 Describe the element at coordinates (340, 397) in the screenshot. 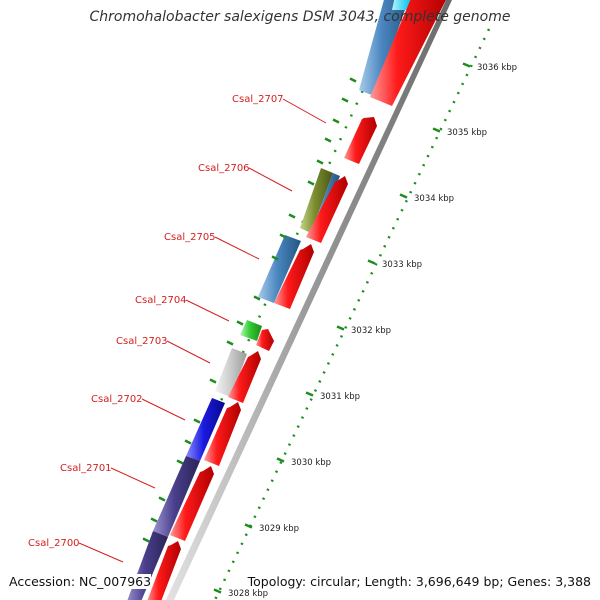

I see `scale-tick-label: 3031 kbp` at that location.